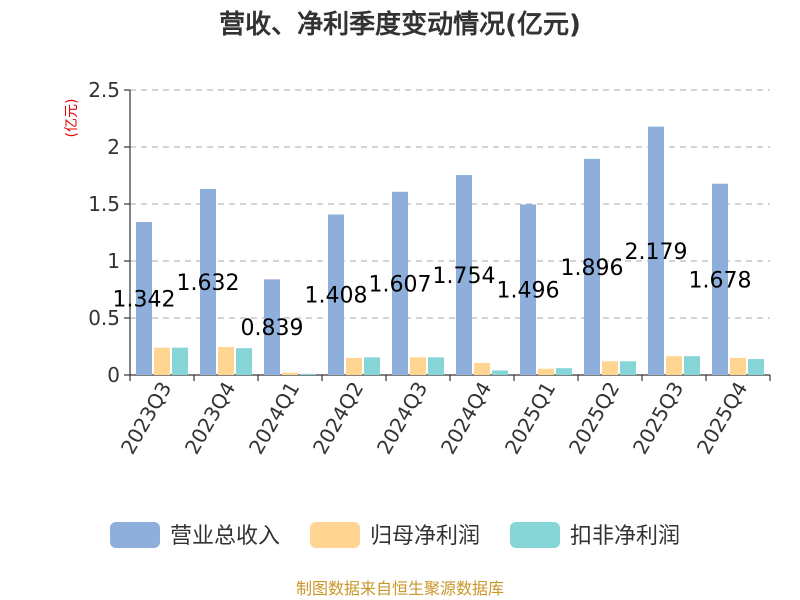  I want to click on bar-归母净利润-2023Q3, so click(162, 361).